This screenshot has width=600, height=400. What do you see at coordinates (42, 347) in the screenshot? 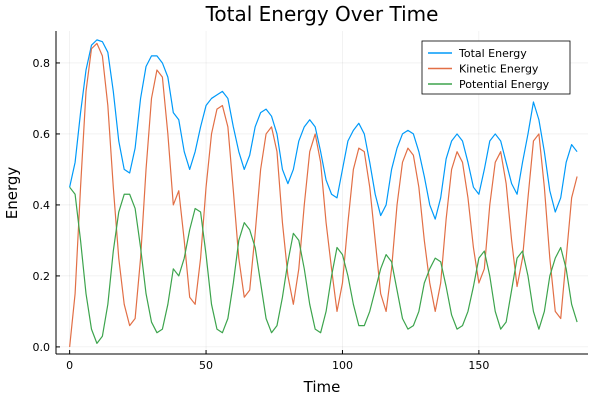
I see `y-tick-label: 0.0` at bounding box center [42, 347].